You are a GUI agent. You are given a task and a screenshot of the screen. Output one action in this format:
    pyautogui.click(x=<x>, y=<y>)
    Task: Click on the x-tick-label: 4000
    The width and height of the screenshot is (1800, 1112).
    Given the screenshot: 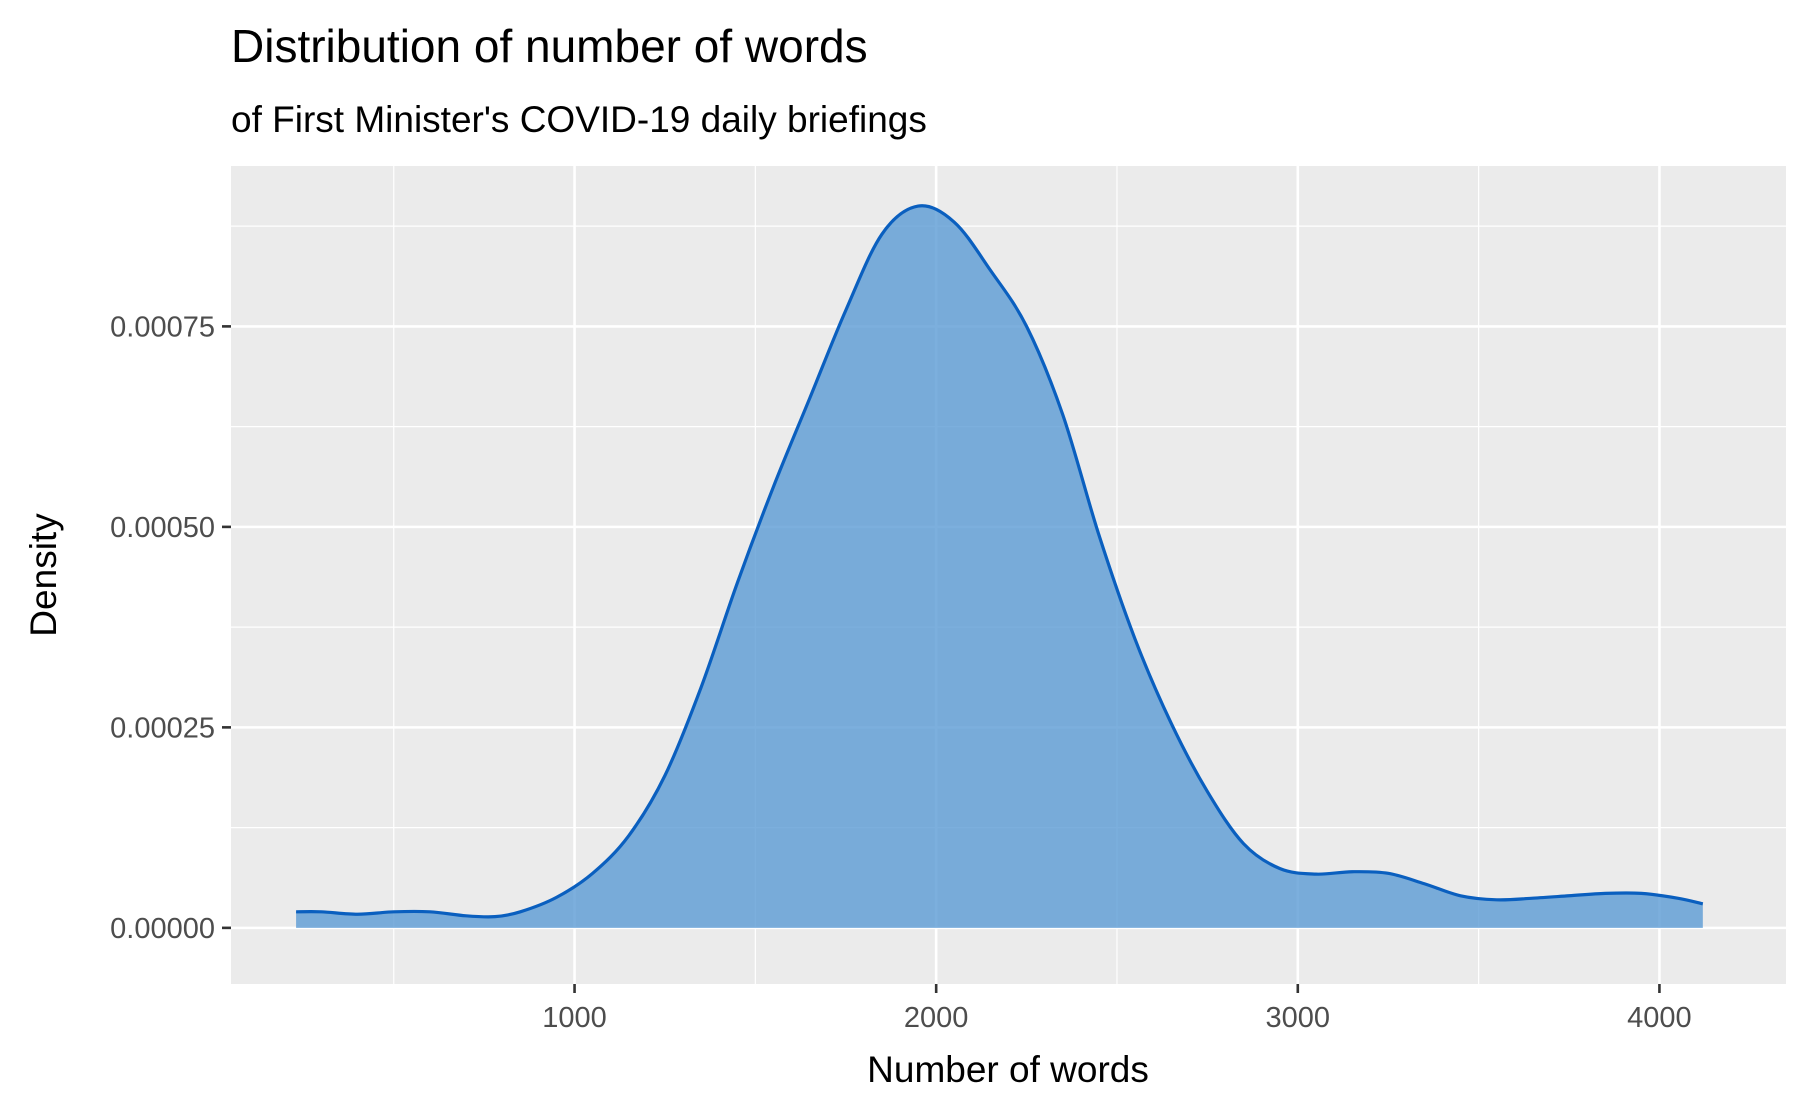 What is the action you would take?
    pyautogui.click(x=1659, y=1018)
    